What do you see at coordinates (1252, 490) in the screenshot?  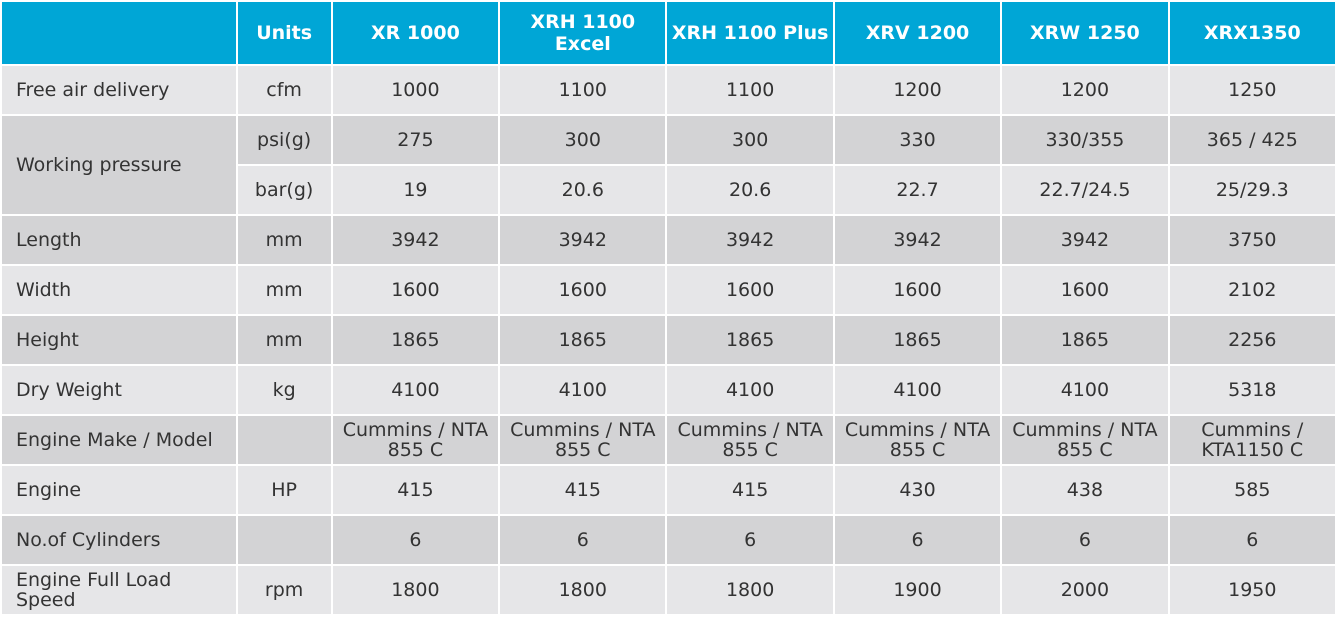 I see `cell-value: 585` at bounding box center [1252, 490].